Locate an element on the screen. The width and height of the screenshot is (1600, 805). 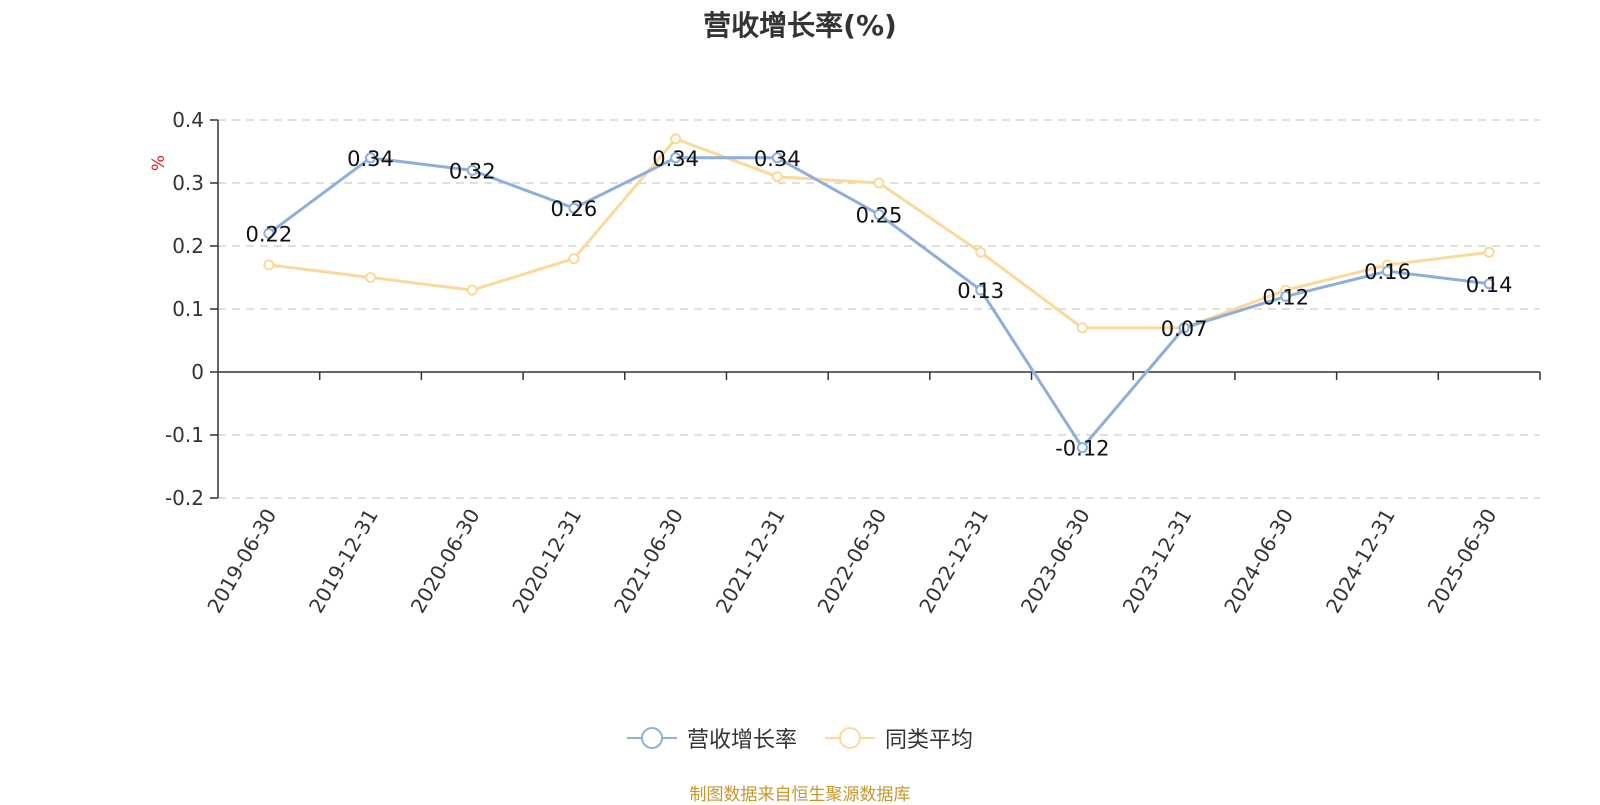
data-label: 0.32 is located at coordinates (472, 171).